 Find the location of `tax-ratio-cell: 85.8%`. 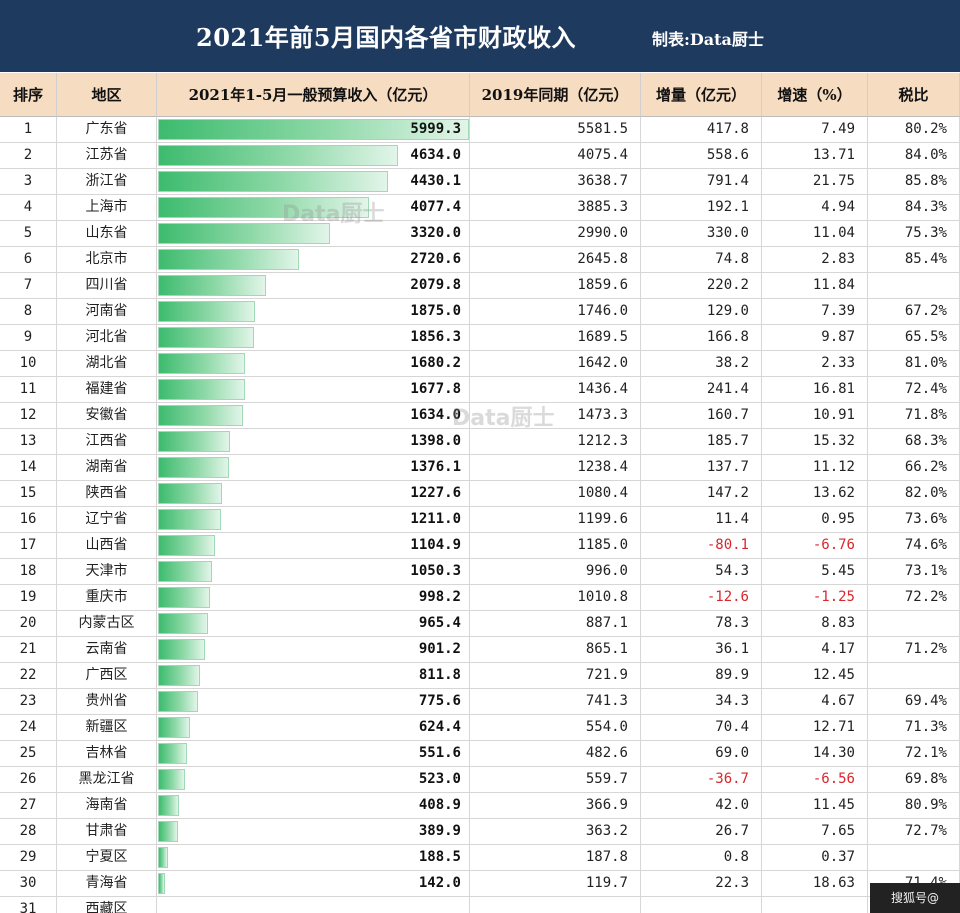

tax-ratio-cell: 85.8% is located at coordinates (914, 182).